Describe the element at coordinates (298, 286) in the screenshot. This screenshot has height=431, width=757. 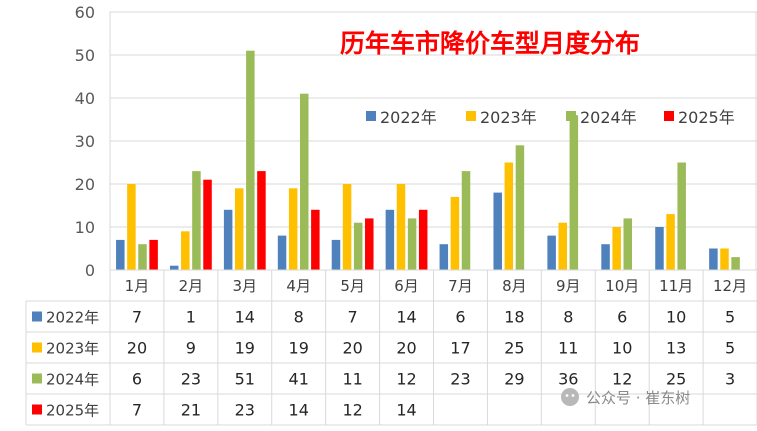
I see `x-tick-label: 4月` at that location.